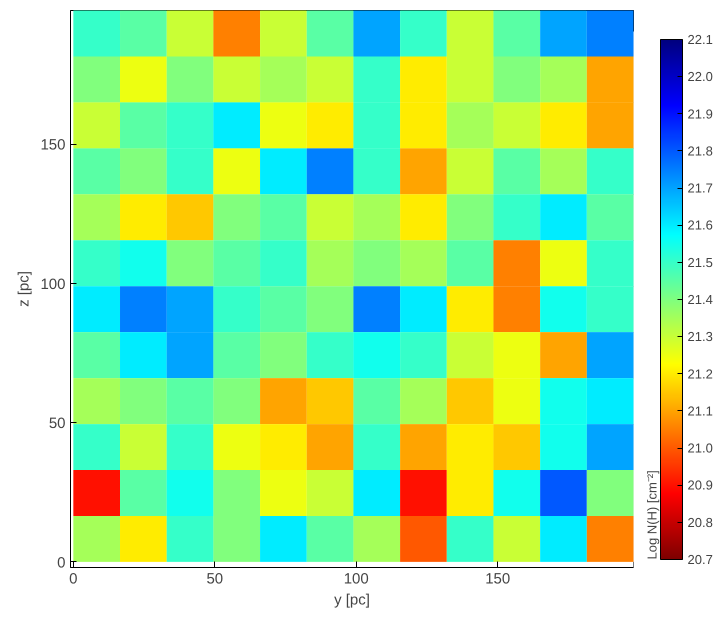 This screenshot has height=627, width=723. I want to click on color-bar-label: 21.6, so click(700, 225).